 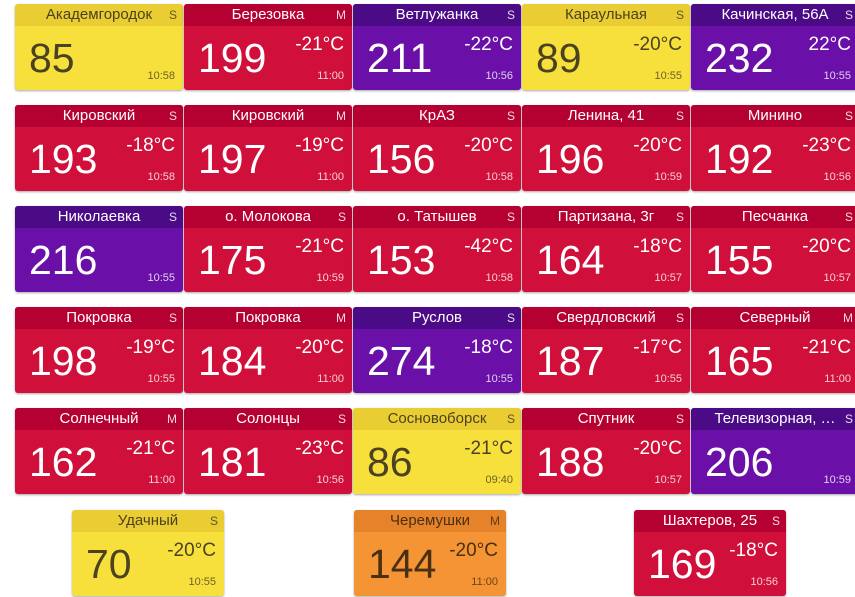 I want to click on aqi-value: 155, so click(x=739, y=260).